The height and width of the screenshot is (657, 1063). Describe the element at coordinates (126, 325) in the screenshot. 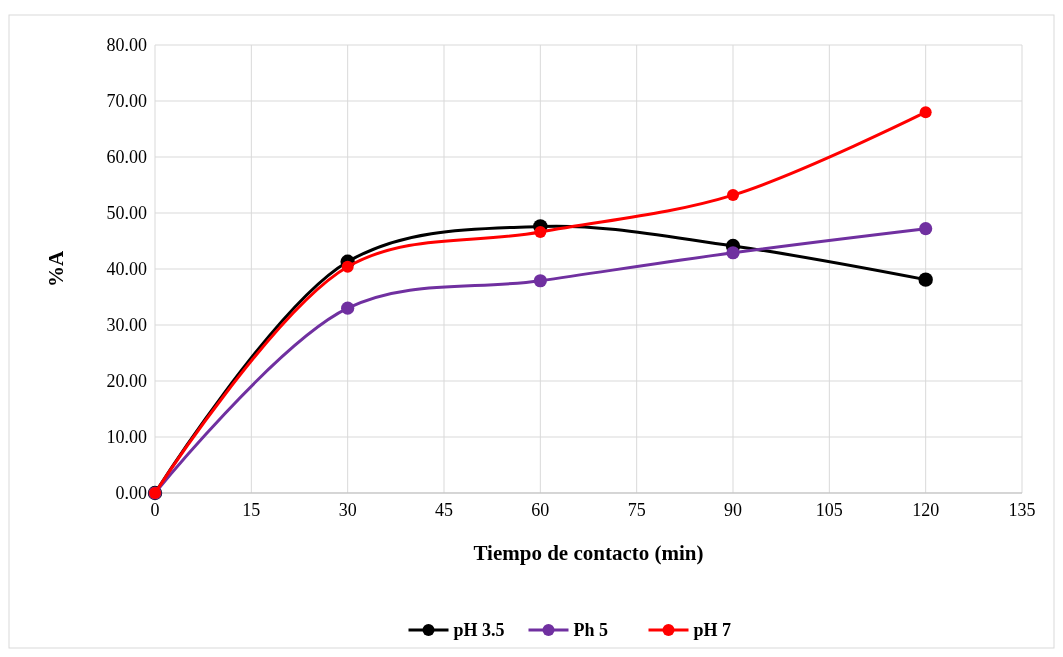

I see `y-tick-label: 30.00` at that location.